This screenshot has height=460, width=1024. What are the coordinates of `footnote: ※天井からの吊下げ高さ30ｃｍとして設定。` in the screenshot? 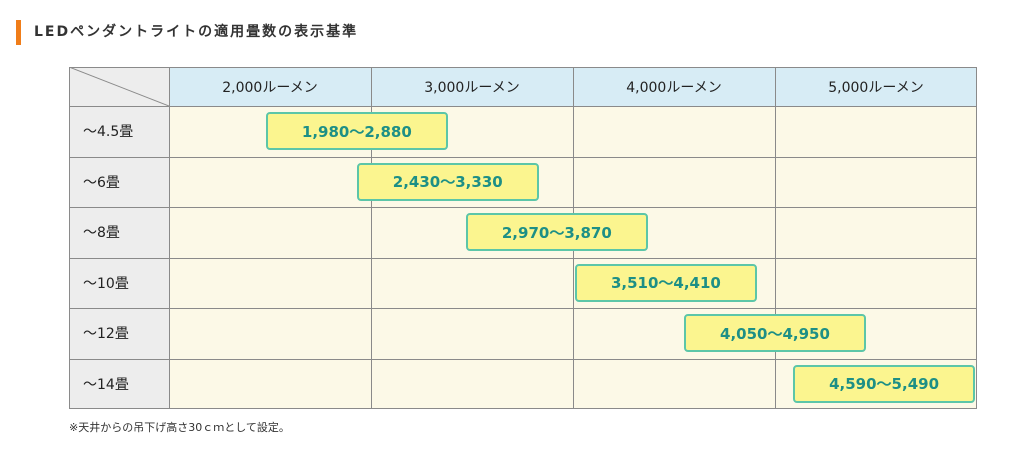 It's located at (179, 427).